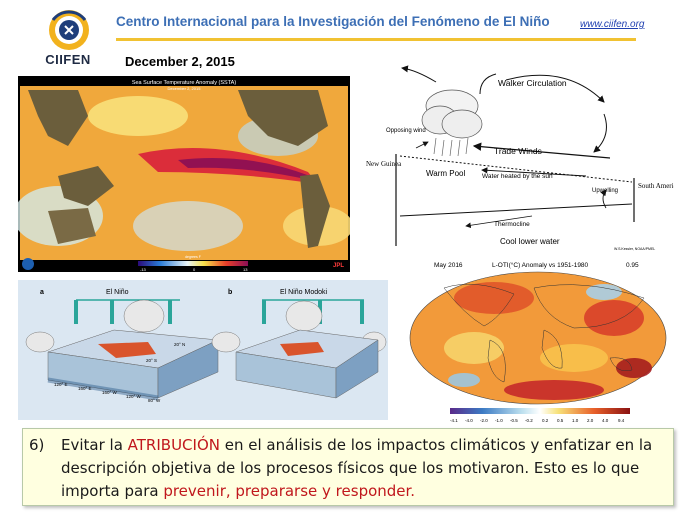 The image size is (688, 516). I want to click on scale-tick: -0.5, so click(514, 420).